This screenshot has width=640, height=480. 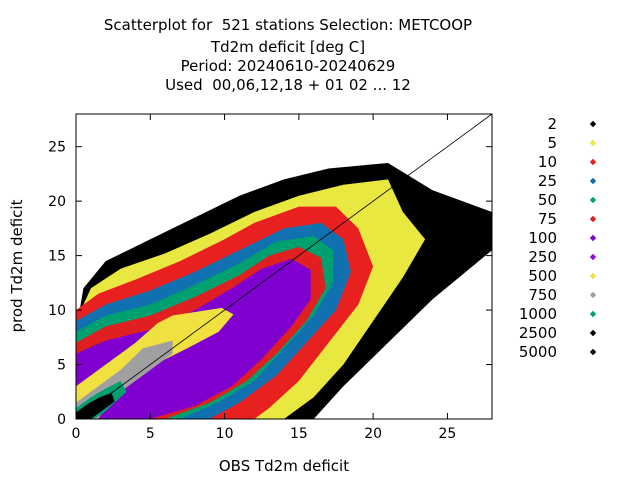 What do you see at coordinates (542, 257) in the screenshot?
I see `legend-label-250: 250` at bounding box center [542, 257].